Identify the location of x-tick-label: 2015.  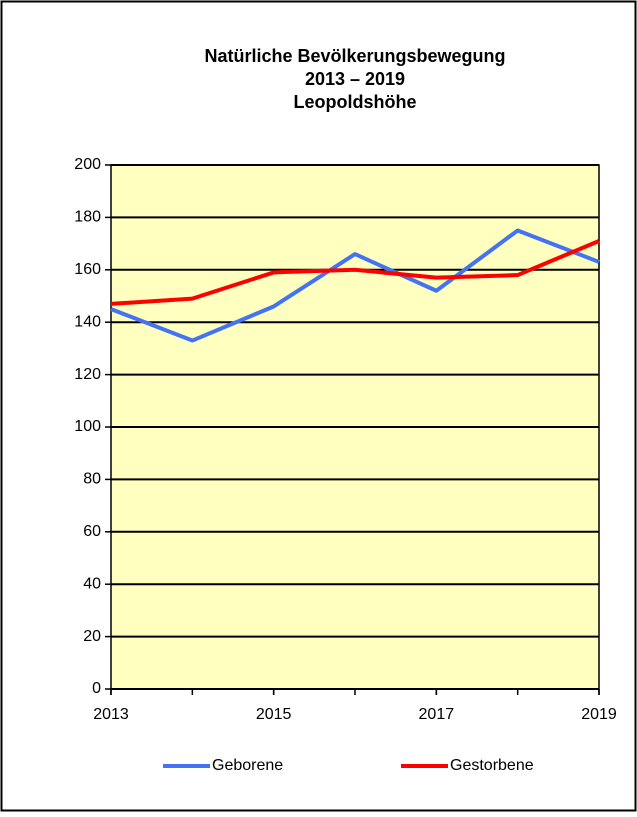
(274, 714).